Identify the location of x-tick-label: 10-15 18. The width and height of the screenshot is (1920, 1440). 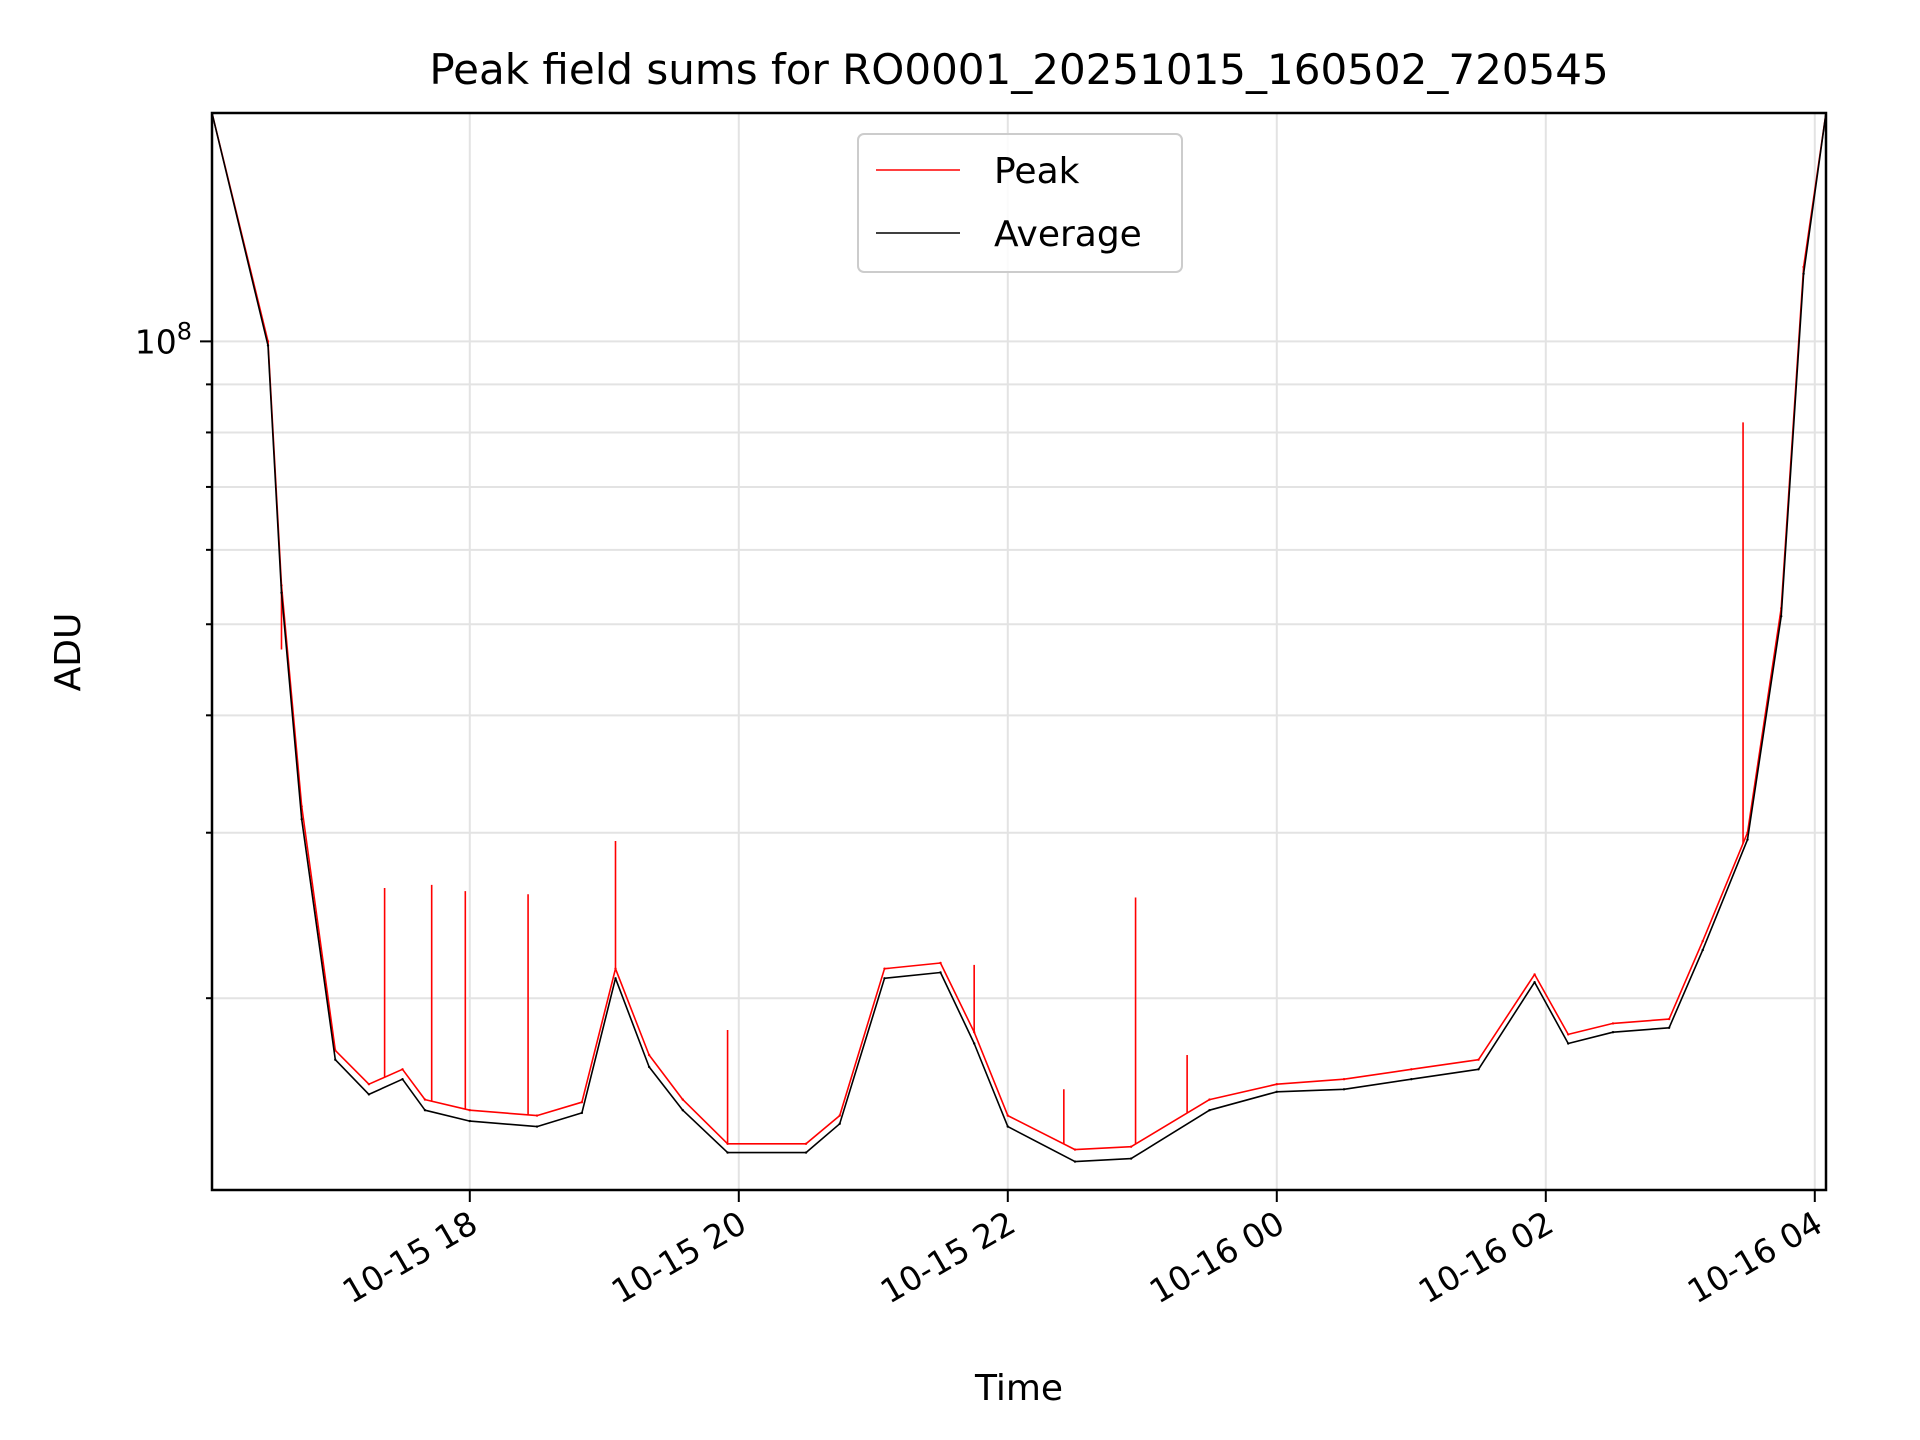
(410, 1257).